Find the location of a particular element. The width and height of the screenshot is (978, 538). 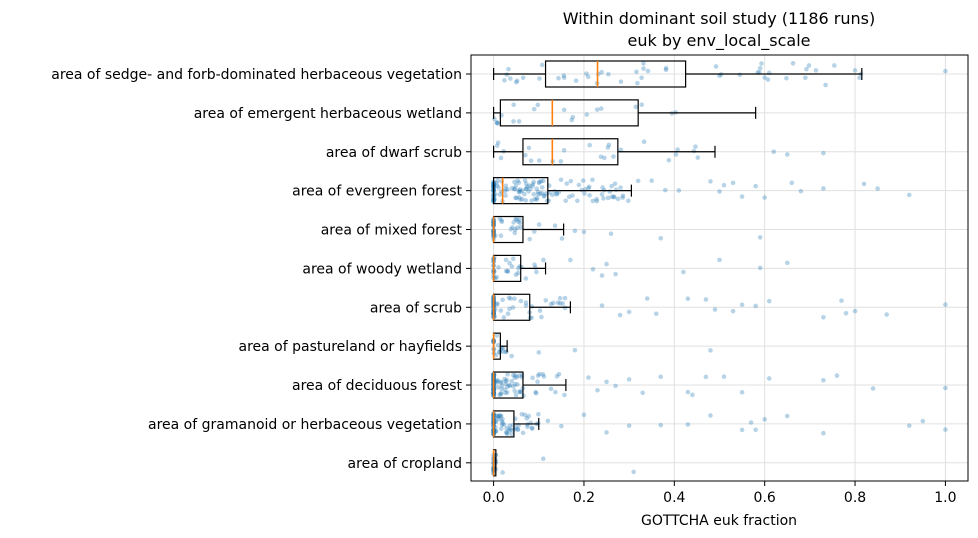

x-tick-label: 0.0 is located at coordinates (493, 498).